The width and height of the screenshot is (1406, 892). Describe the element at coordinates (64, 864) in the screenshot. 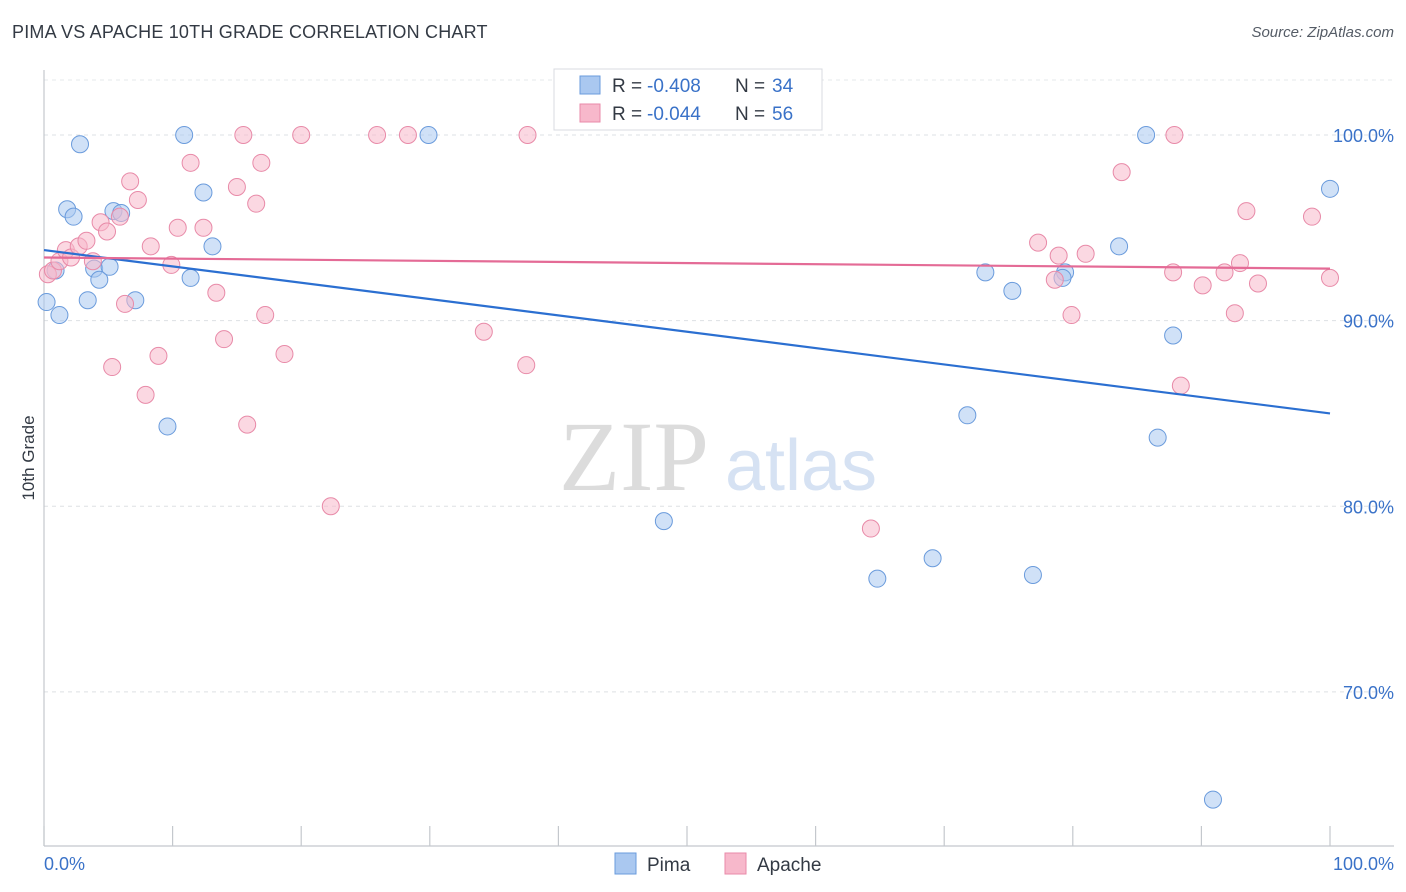

I see `x-tick-label-min: 0.0%` at that location.